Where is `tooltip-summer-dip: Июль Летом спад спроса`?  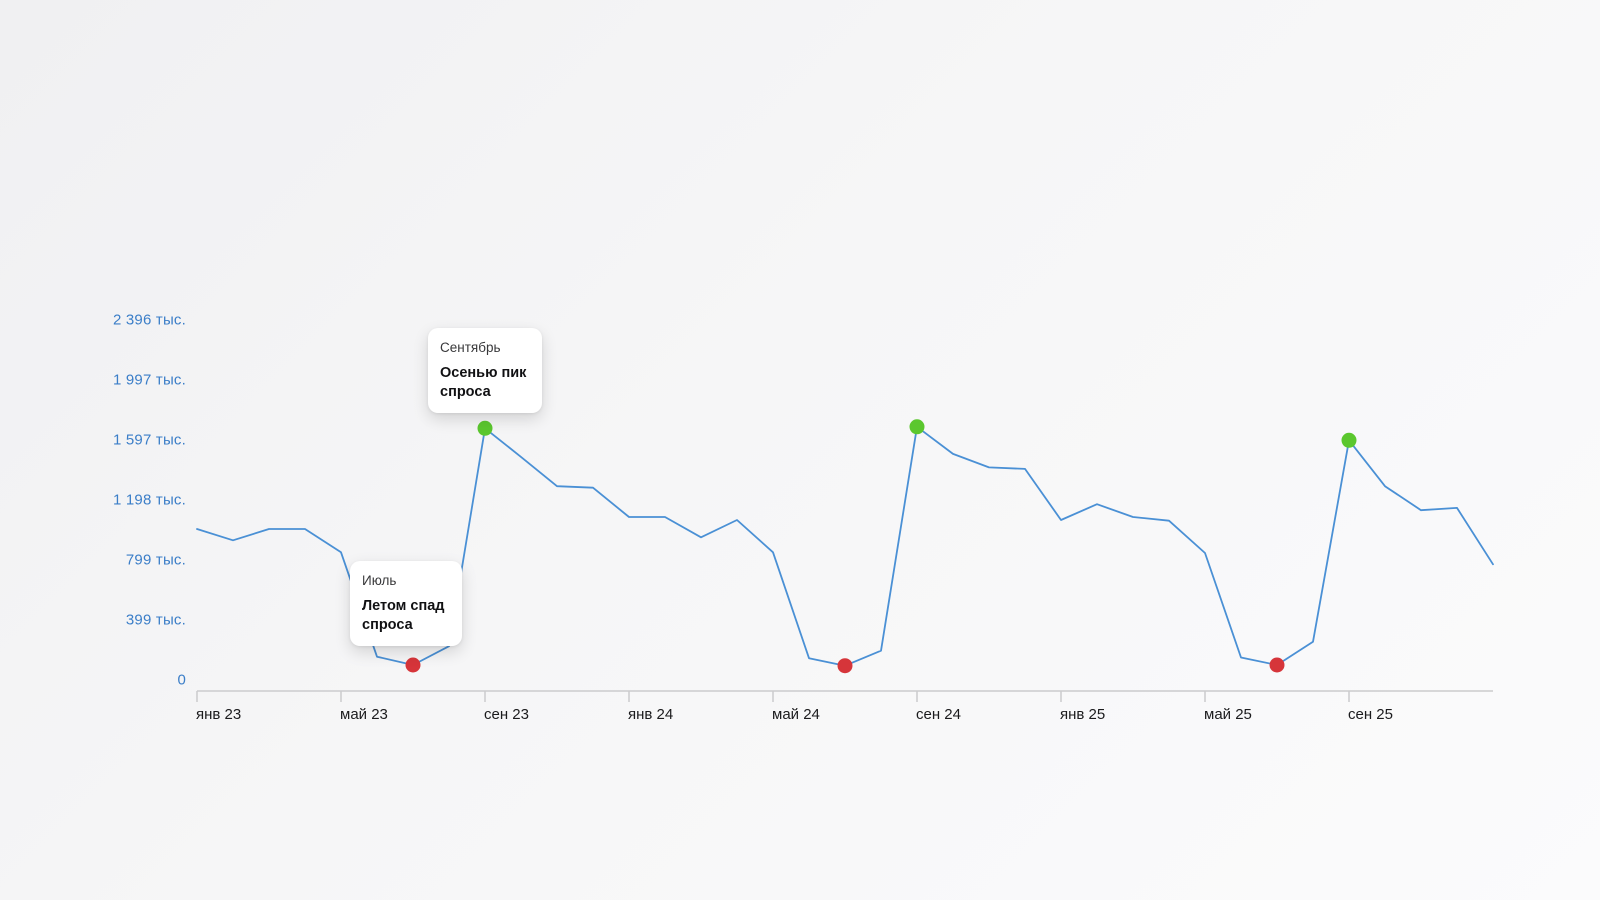 tooltip-summer-dip: Июль Летом спад спроса is located at coordinates (406, 603).